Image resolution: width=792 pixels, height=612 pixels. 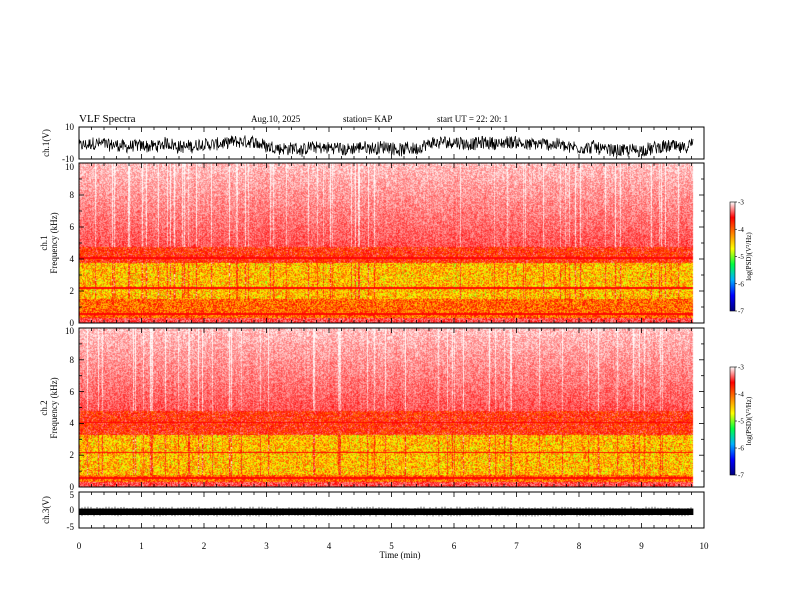 What do you see at coordinates (72, 259) in the screenshot?
I see `ch1-freq-tick-4: 4` at bounding box center [72, 259].